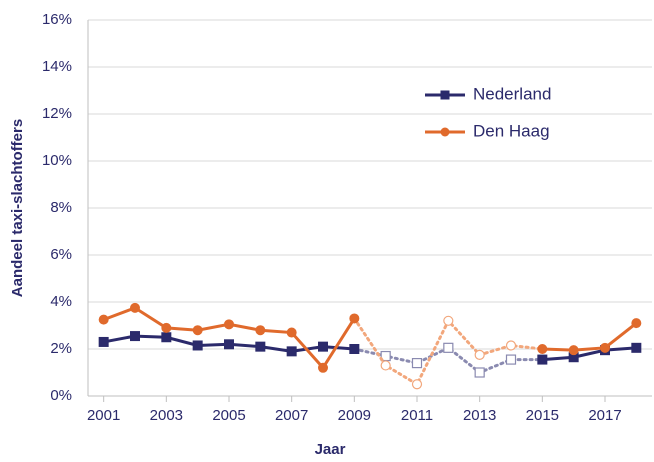 Image resolution: width=654 pixels, height=462 pixels. Describe the element at coordinates (291, 415) in the screenshot. I see `x-tick-label: 2007` at that location.